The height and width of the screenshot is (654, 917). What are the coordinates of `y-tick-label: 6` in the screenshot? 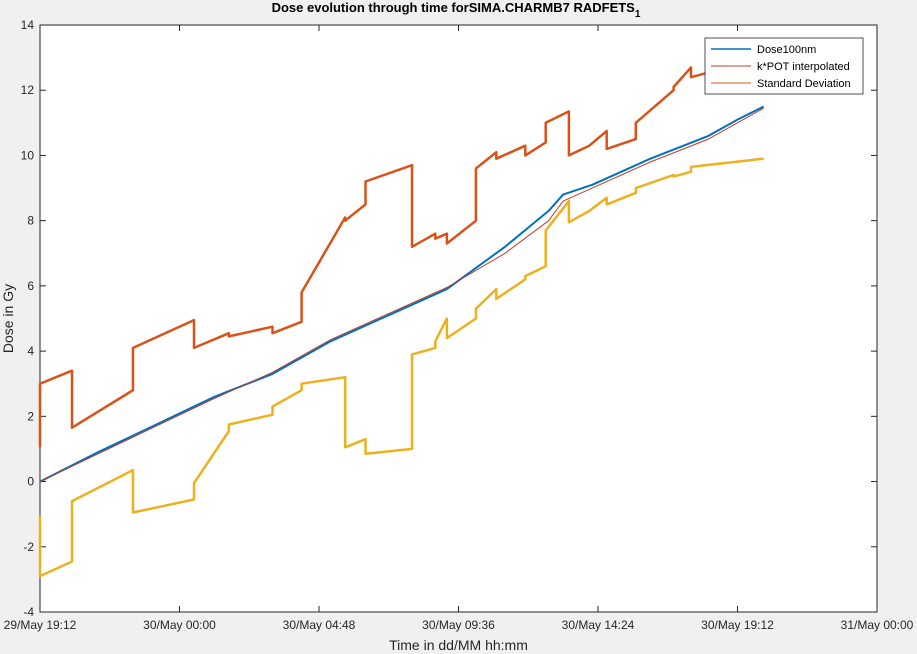 It's located at (30, 286).